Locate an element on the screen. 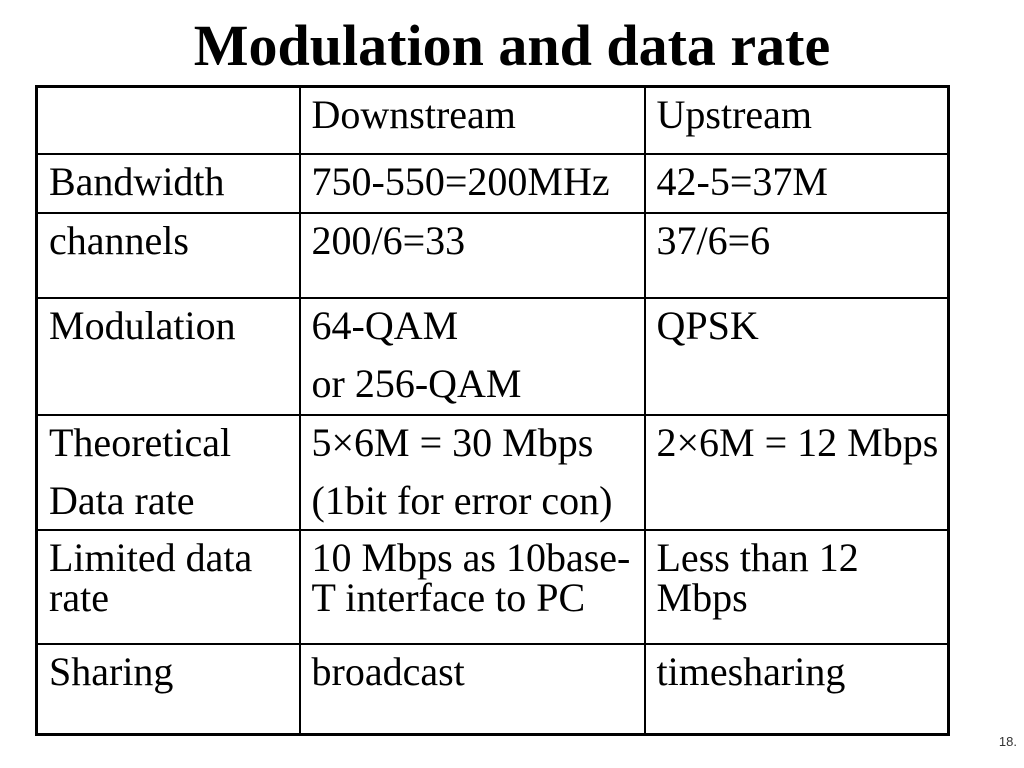 This screenshot has width=1024, height=768. cell-paragraph: 750-550=200MHz is located at coordinates (460, 181).